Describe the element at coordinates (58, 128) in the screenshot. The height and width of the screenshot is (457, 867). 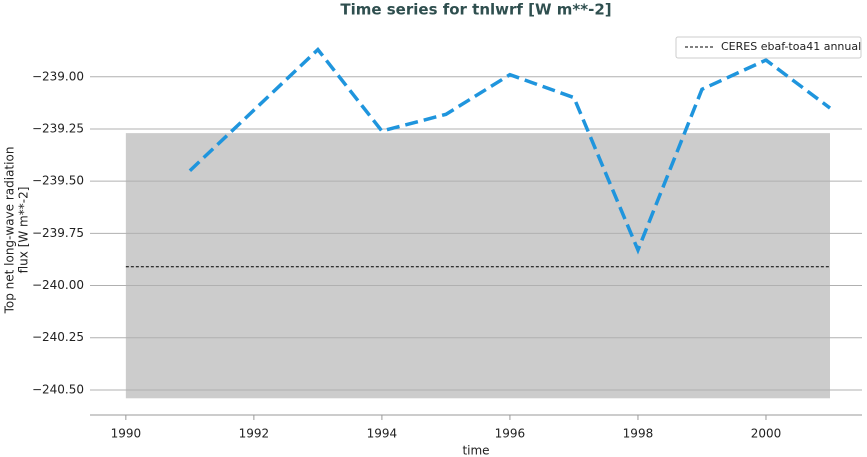
I see `y-tick-label: −239.25` at that location.